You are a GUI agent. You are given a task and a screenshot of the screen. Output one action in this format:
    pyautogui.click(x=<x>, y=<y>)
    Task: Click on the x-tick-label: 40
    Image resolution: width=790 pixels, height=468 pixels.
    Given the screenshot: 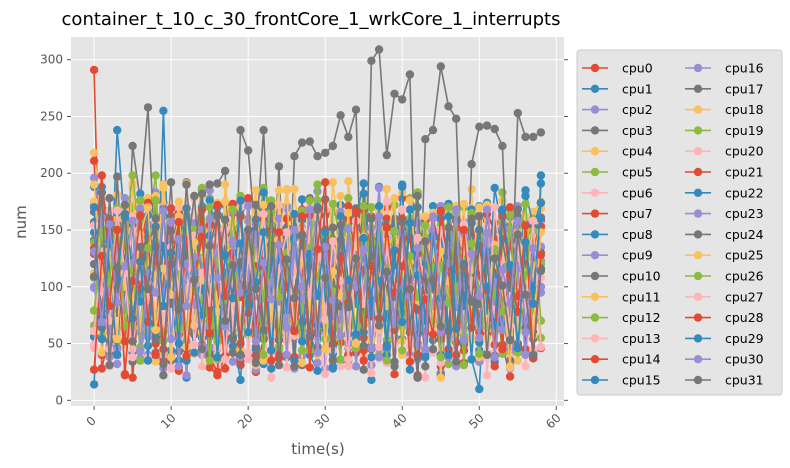 What is the action you would take?
    pyautogui.click(x=399, y=421)
    